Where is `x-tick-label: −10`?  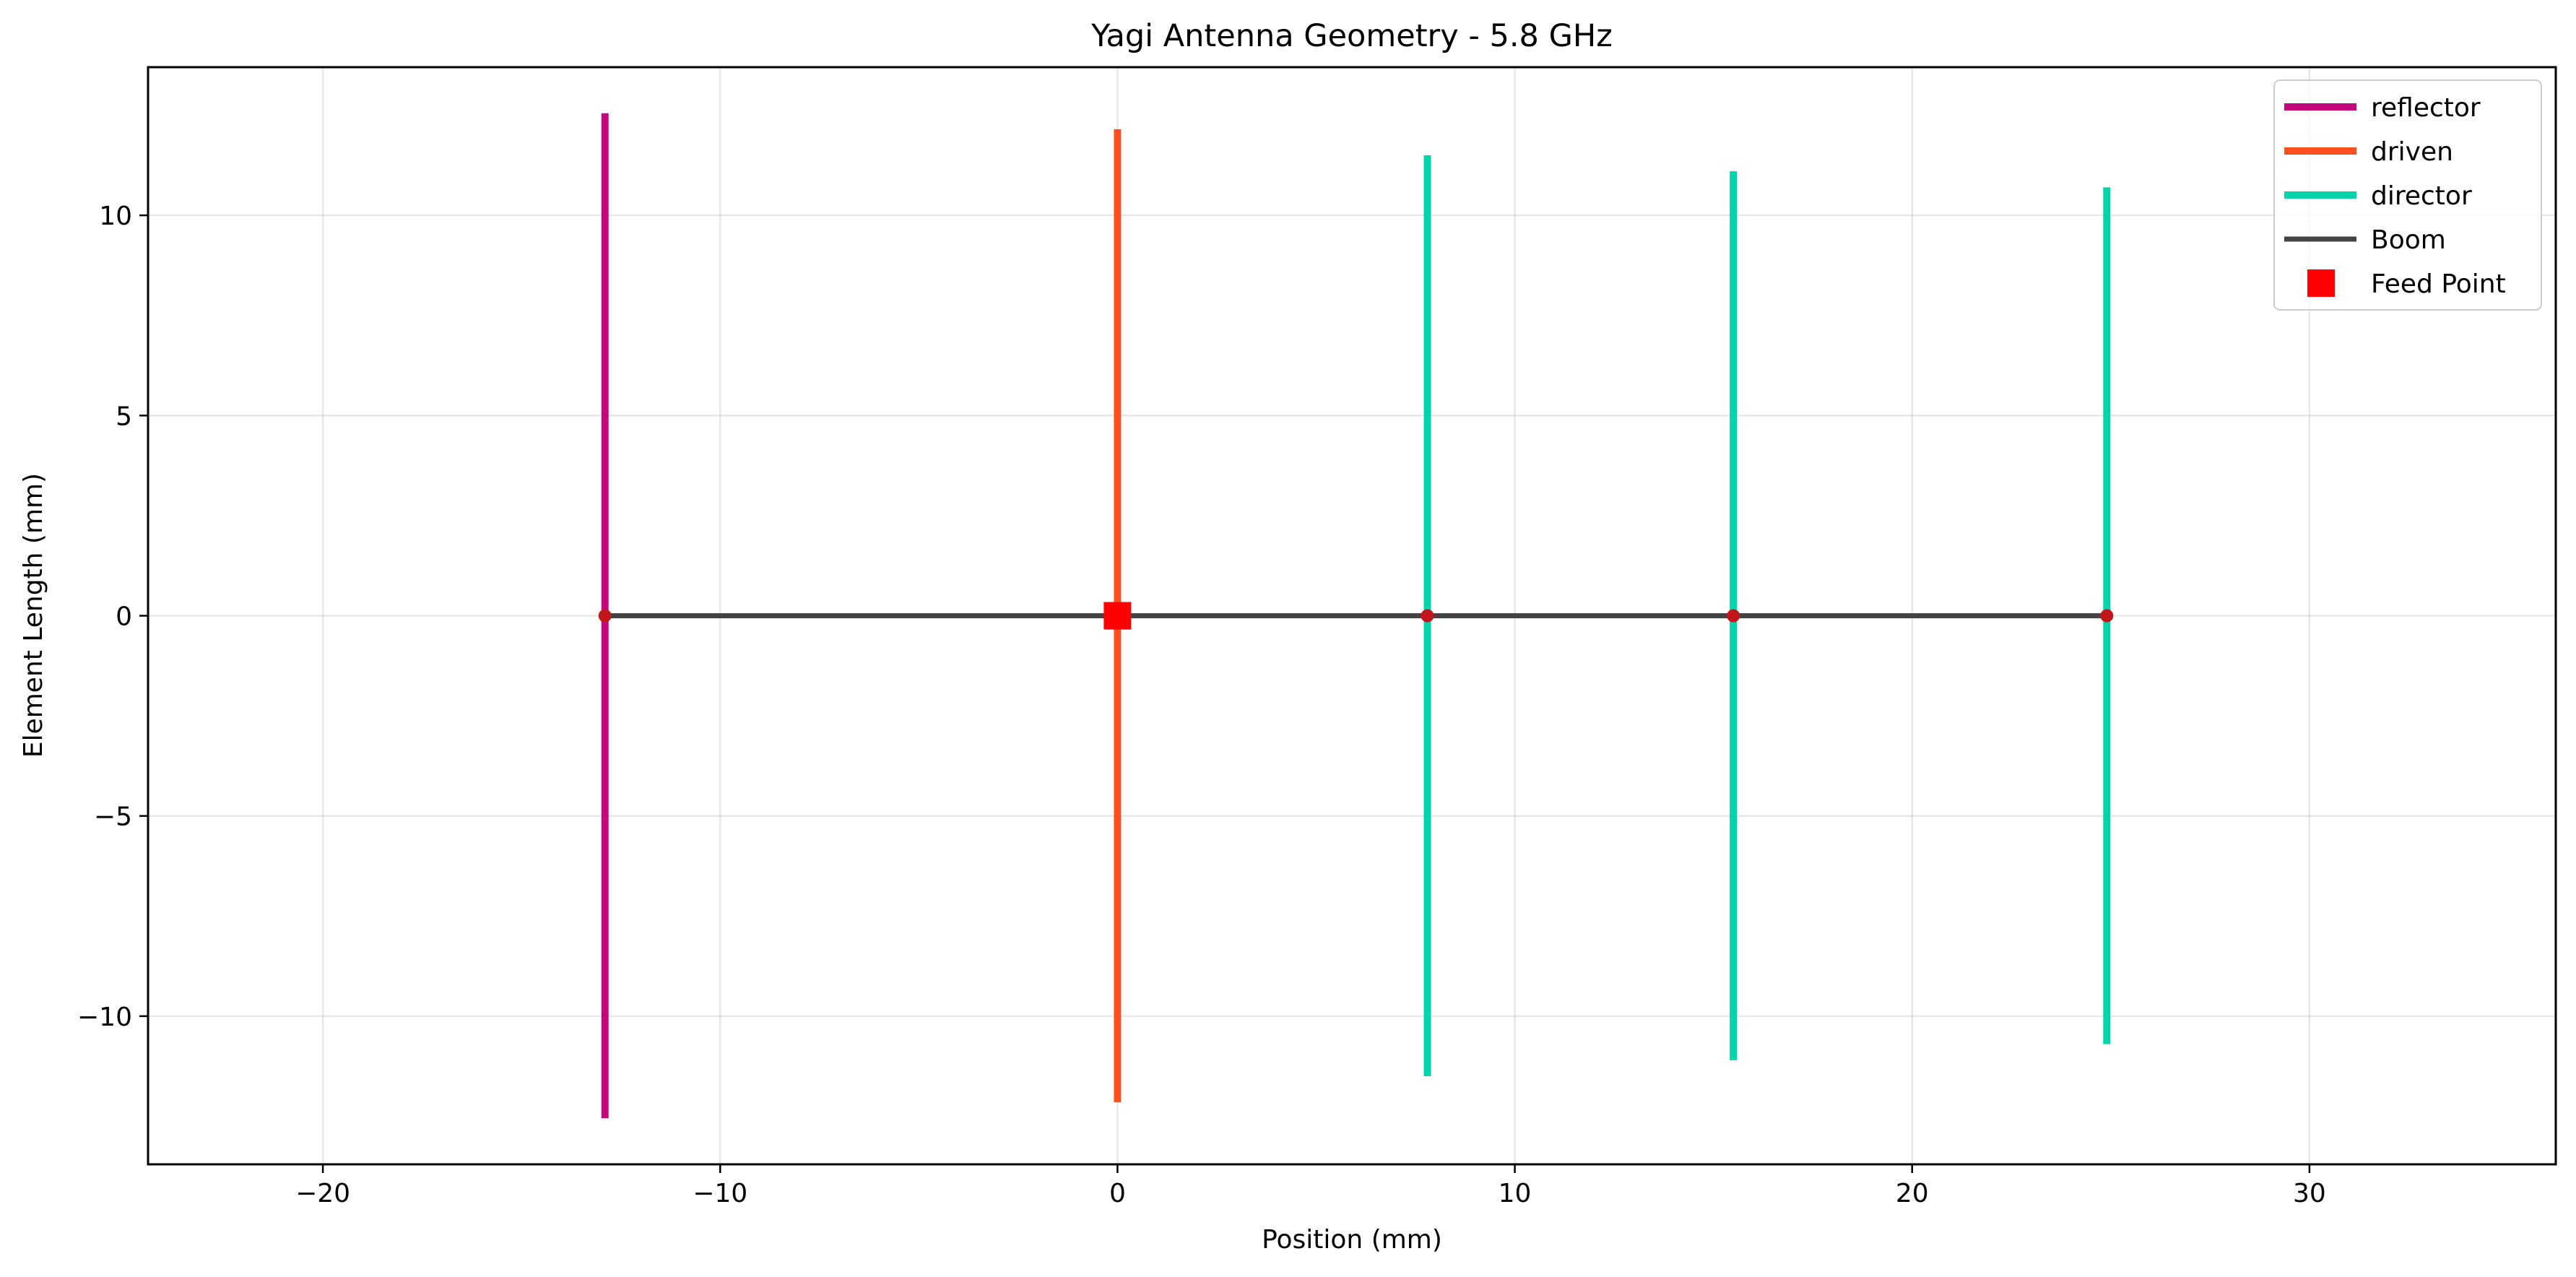
x-tick-label: −10 is located at coordinates (720, 1193).